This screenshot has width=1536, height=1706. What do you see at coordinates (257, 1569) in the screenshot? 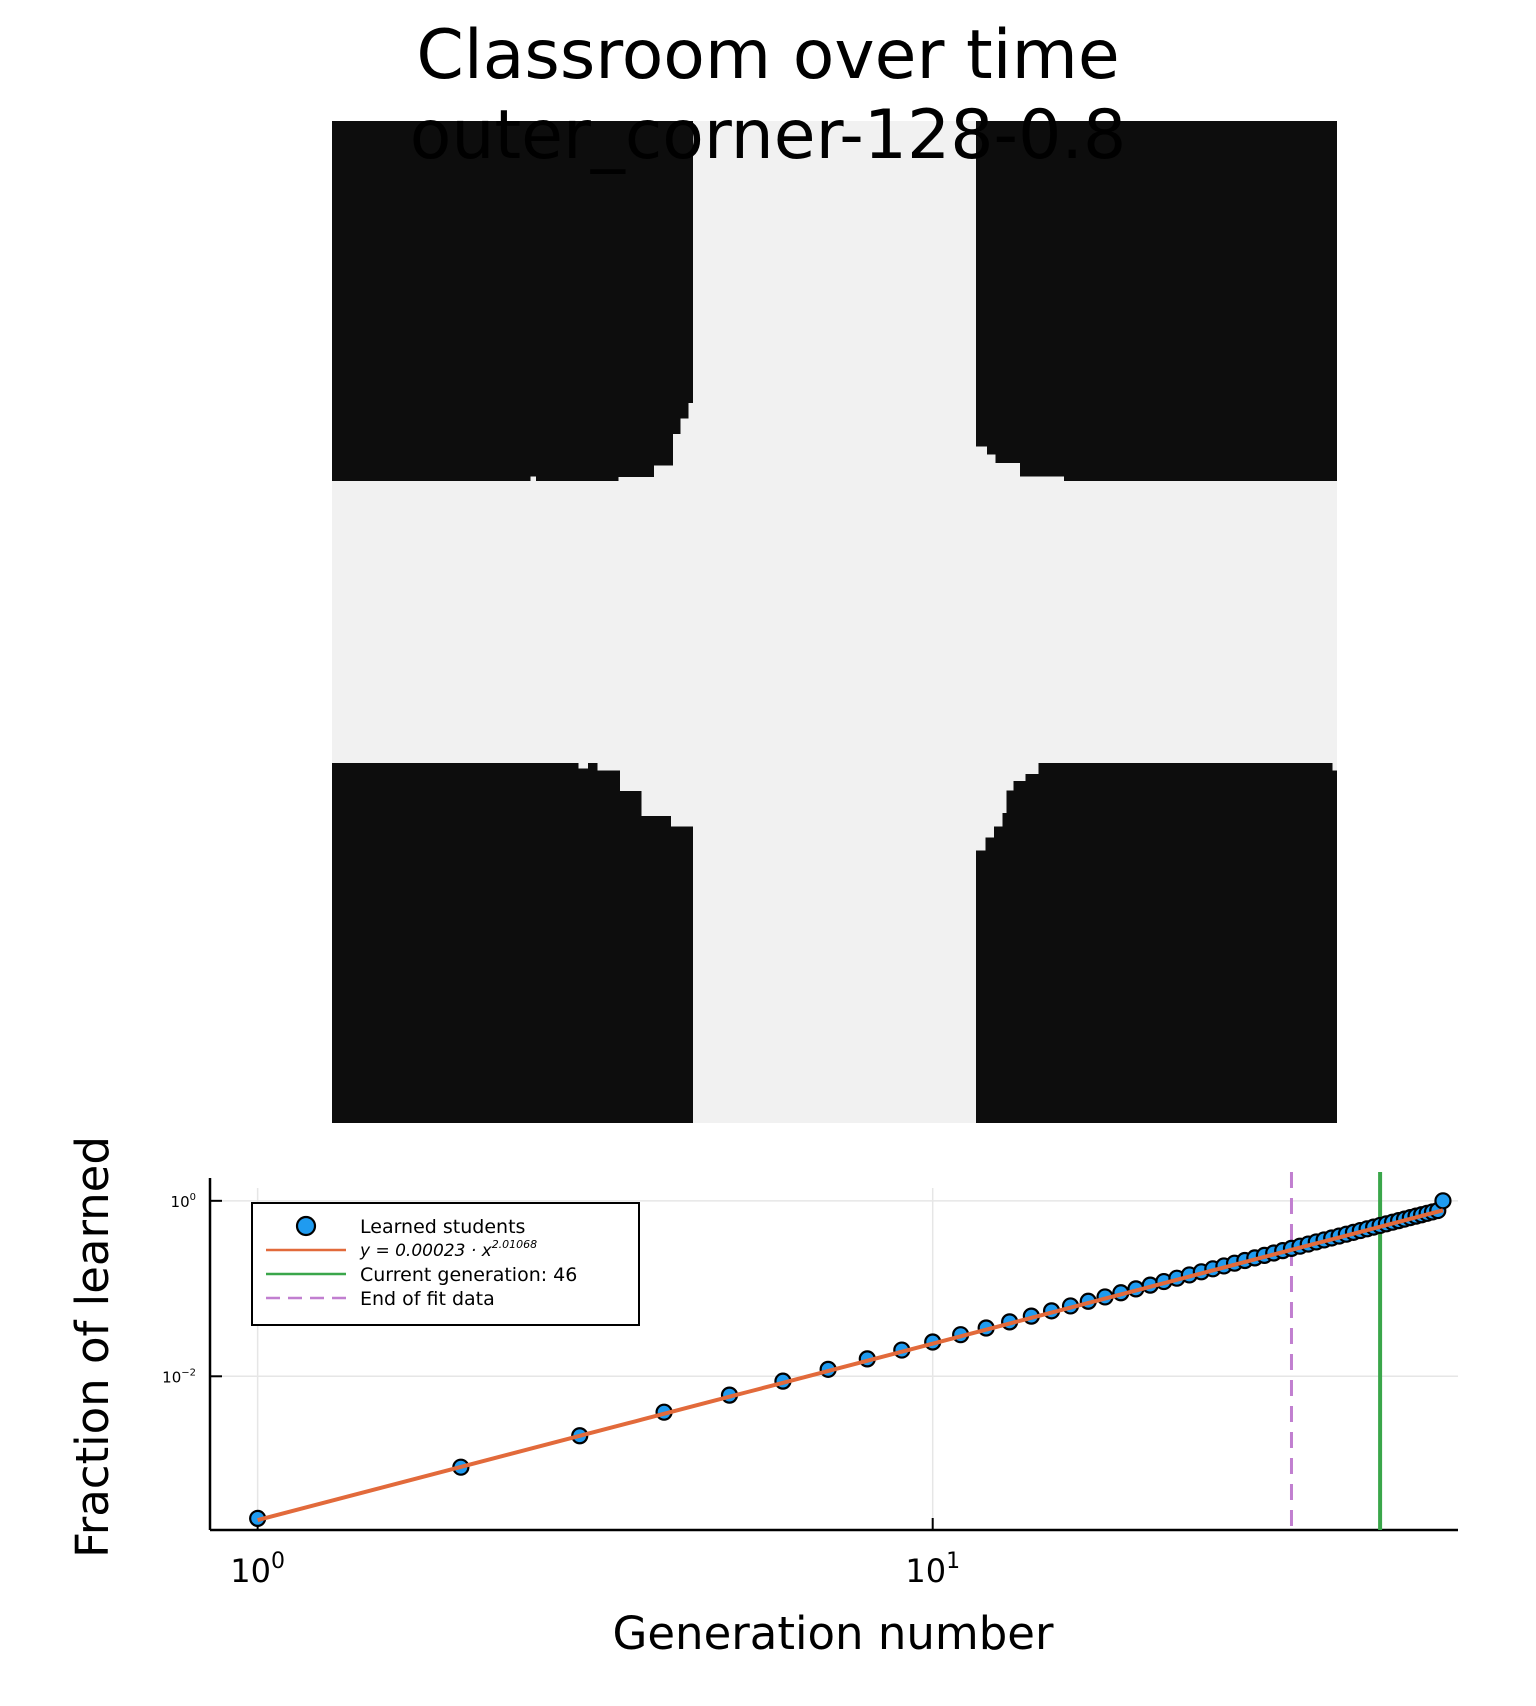
I see `x-tick-label: 100` at bounding box center [257, 1569].